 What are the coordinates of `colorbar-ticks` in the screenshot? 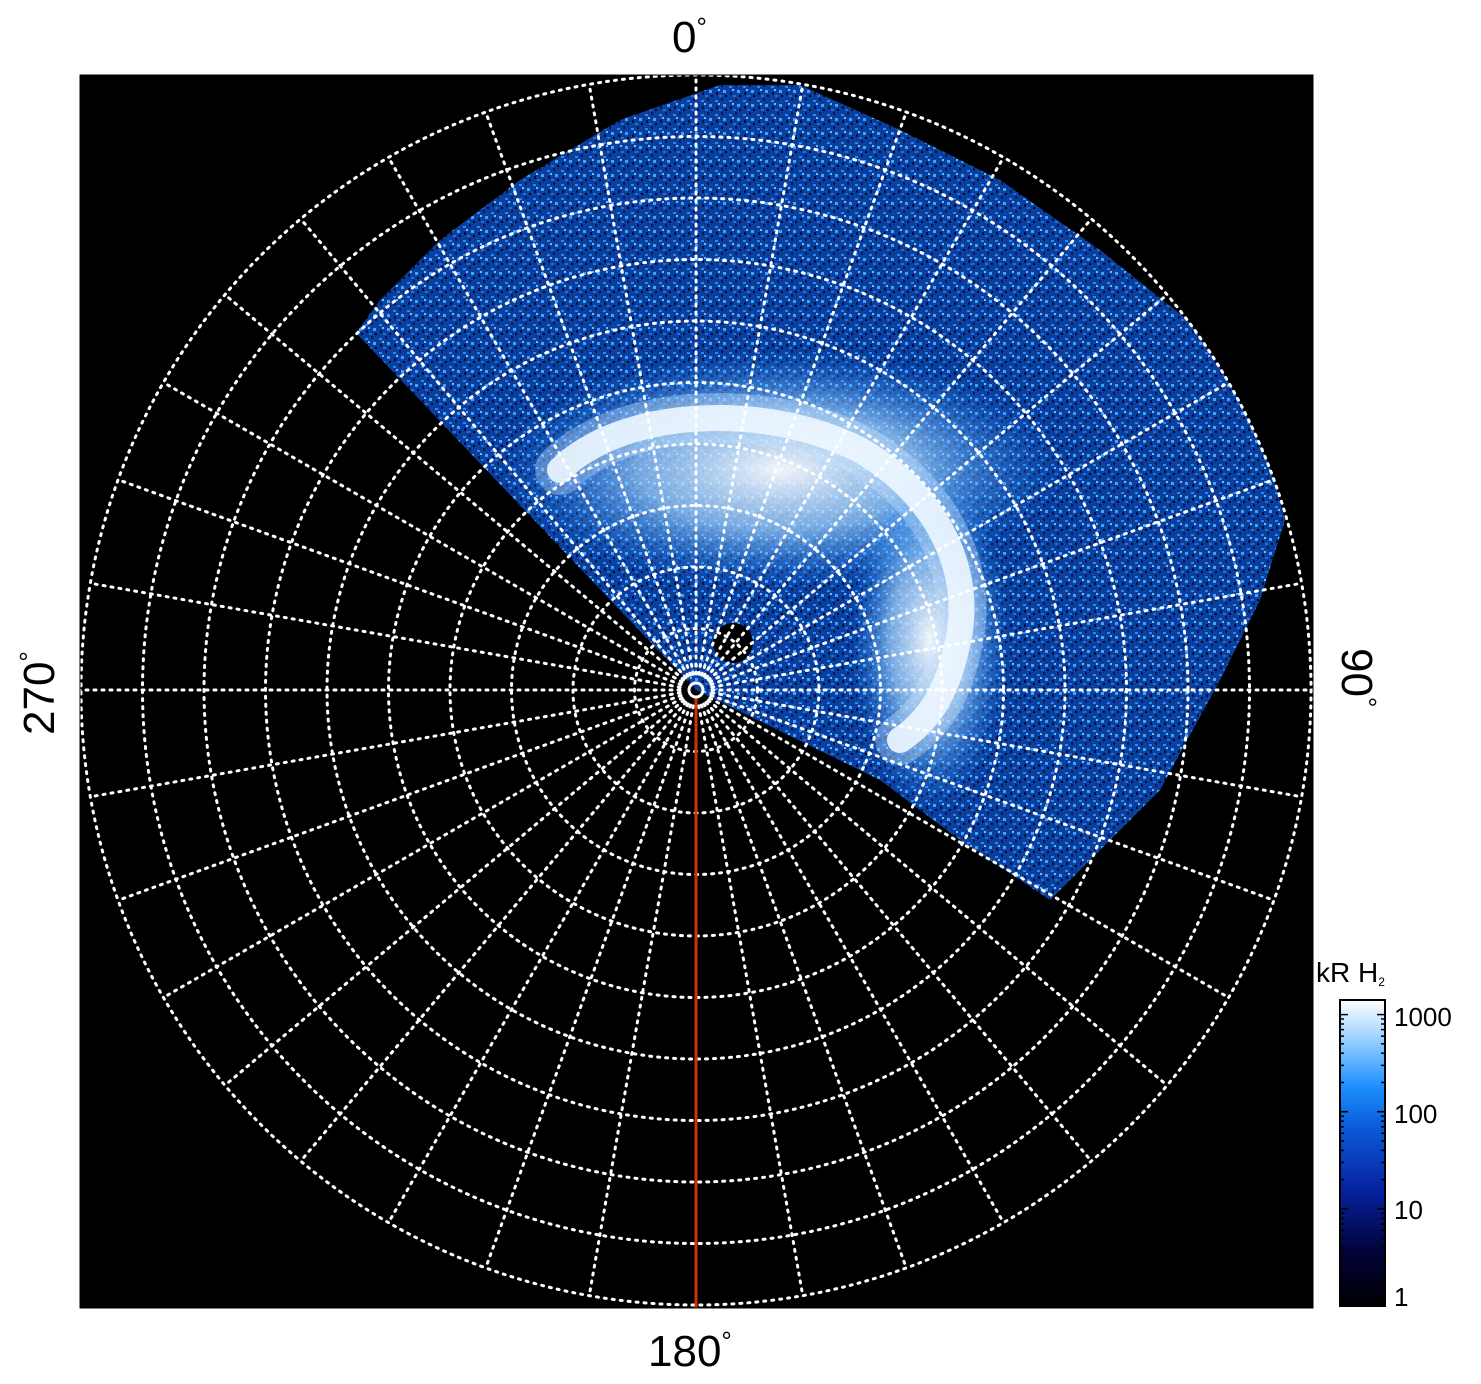 It's located at (1362, 1160).